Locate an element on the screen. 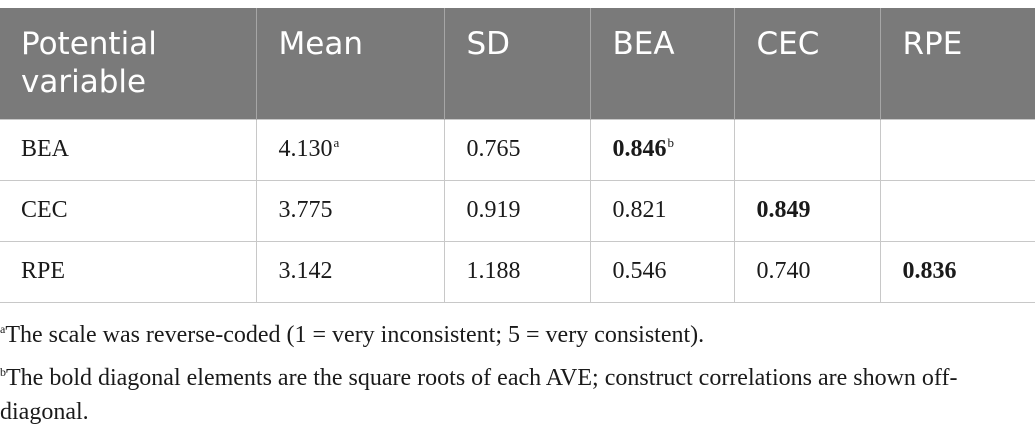 The height and width of the screenshot is (438, 1035). cell-sd: 0.919 is located at coordinates (517, 211).